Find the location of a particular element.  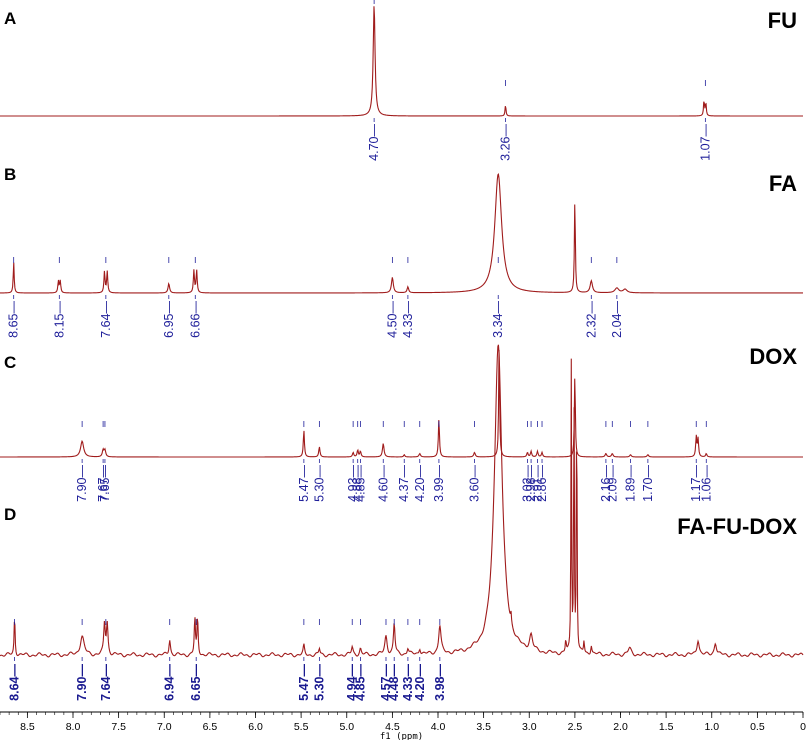

peak-label: 2.16— is located at coordinates (606, 483).